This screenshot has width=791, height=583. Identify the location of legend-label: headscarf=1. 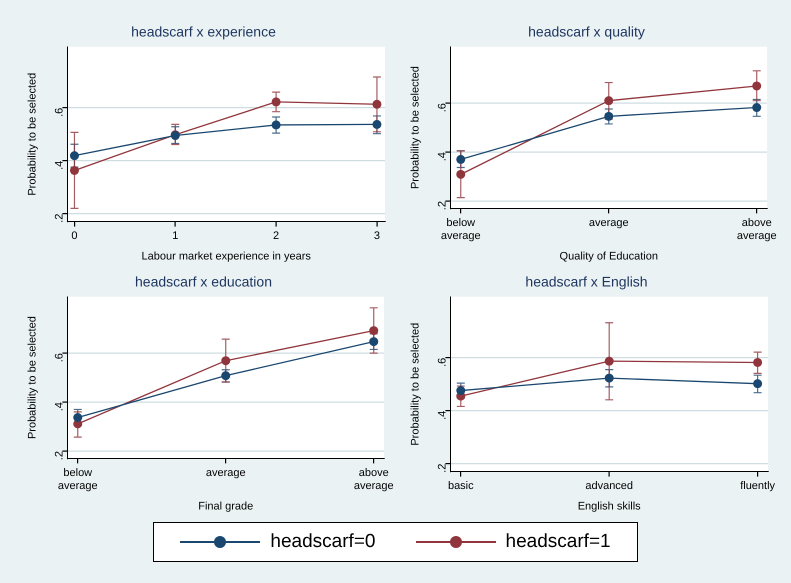
(558, 542).